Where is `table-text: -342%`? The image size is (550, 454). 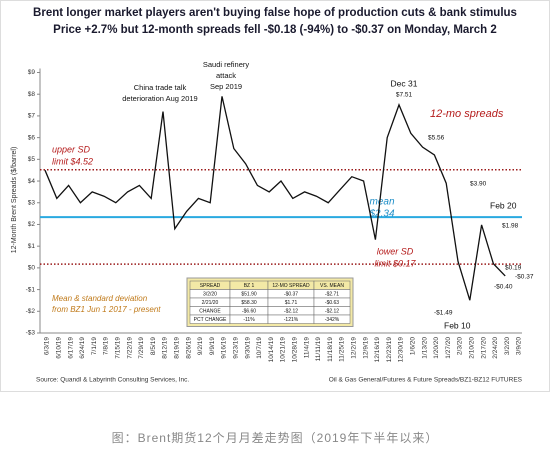
table-text: -342% is located at coordinates (332, 320).